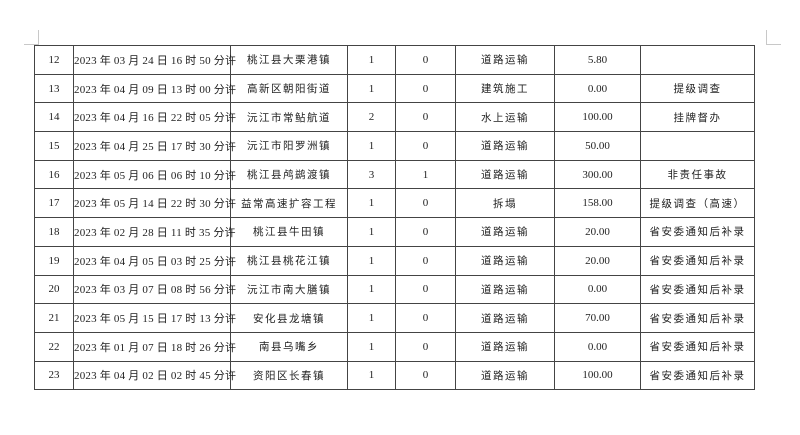 Image resolution: width=800 pixels, height=435 pixels. Describe the element at coordinates (289, 88) in the screenshot. I see `cell-place: 高新区朝阳街道` at that location.